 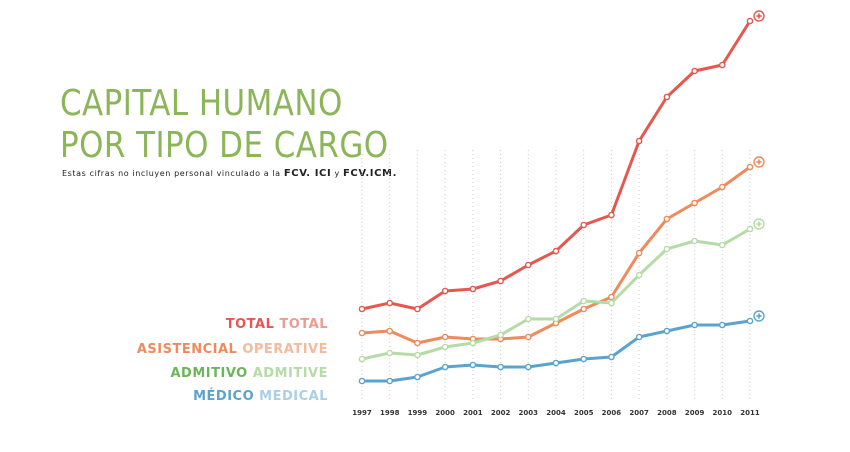 What do you see at coordinates (667, 331) in the screenshot?
I see `data-point-3-2008` at bounding box center [667, 331].